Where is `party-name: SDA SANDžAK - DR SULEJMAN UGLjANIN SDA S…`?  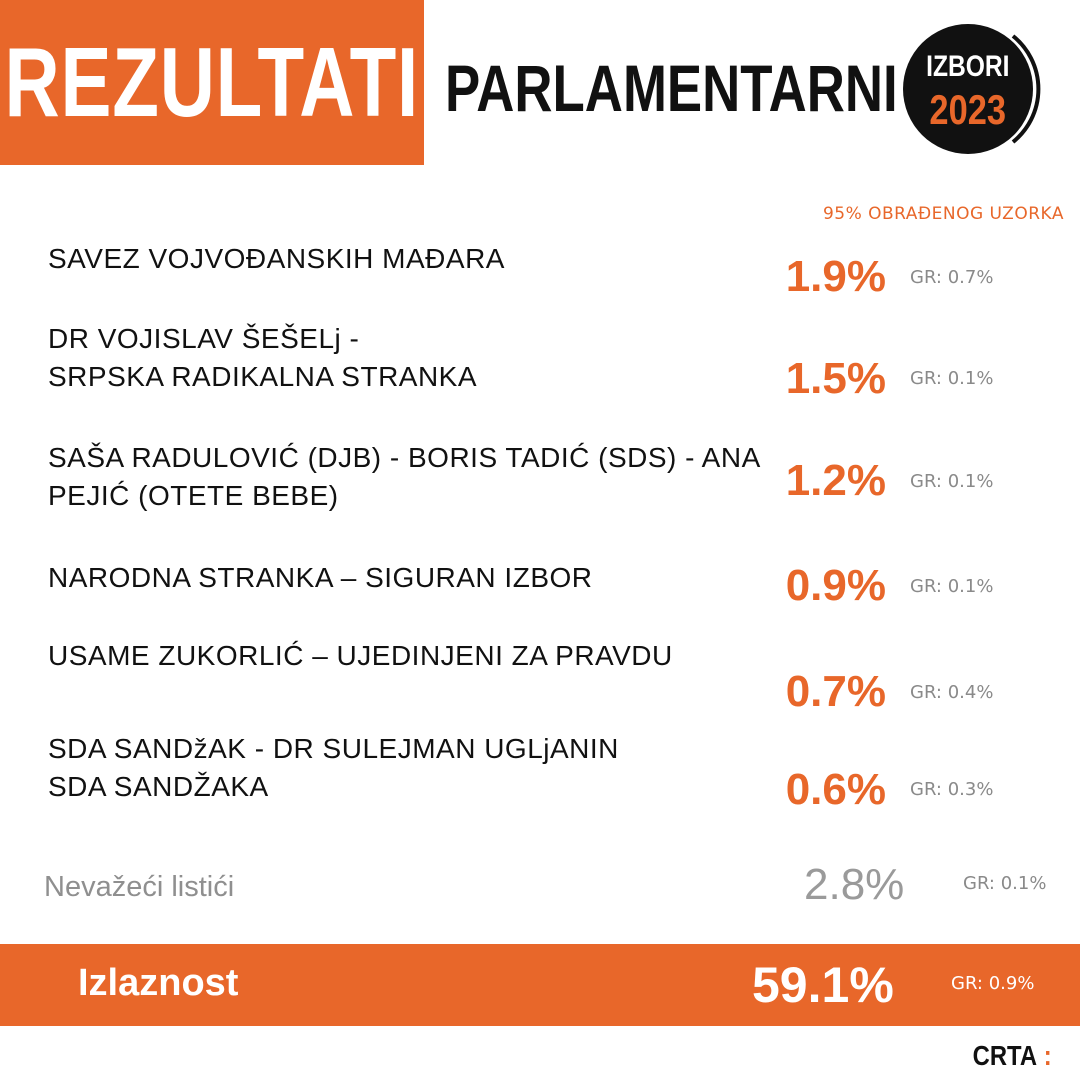 party-name: SDA SANDžAK - DR SULEJMAN UGLjANIN SDA S… is located at coordinates (333, 767).